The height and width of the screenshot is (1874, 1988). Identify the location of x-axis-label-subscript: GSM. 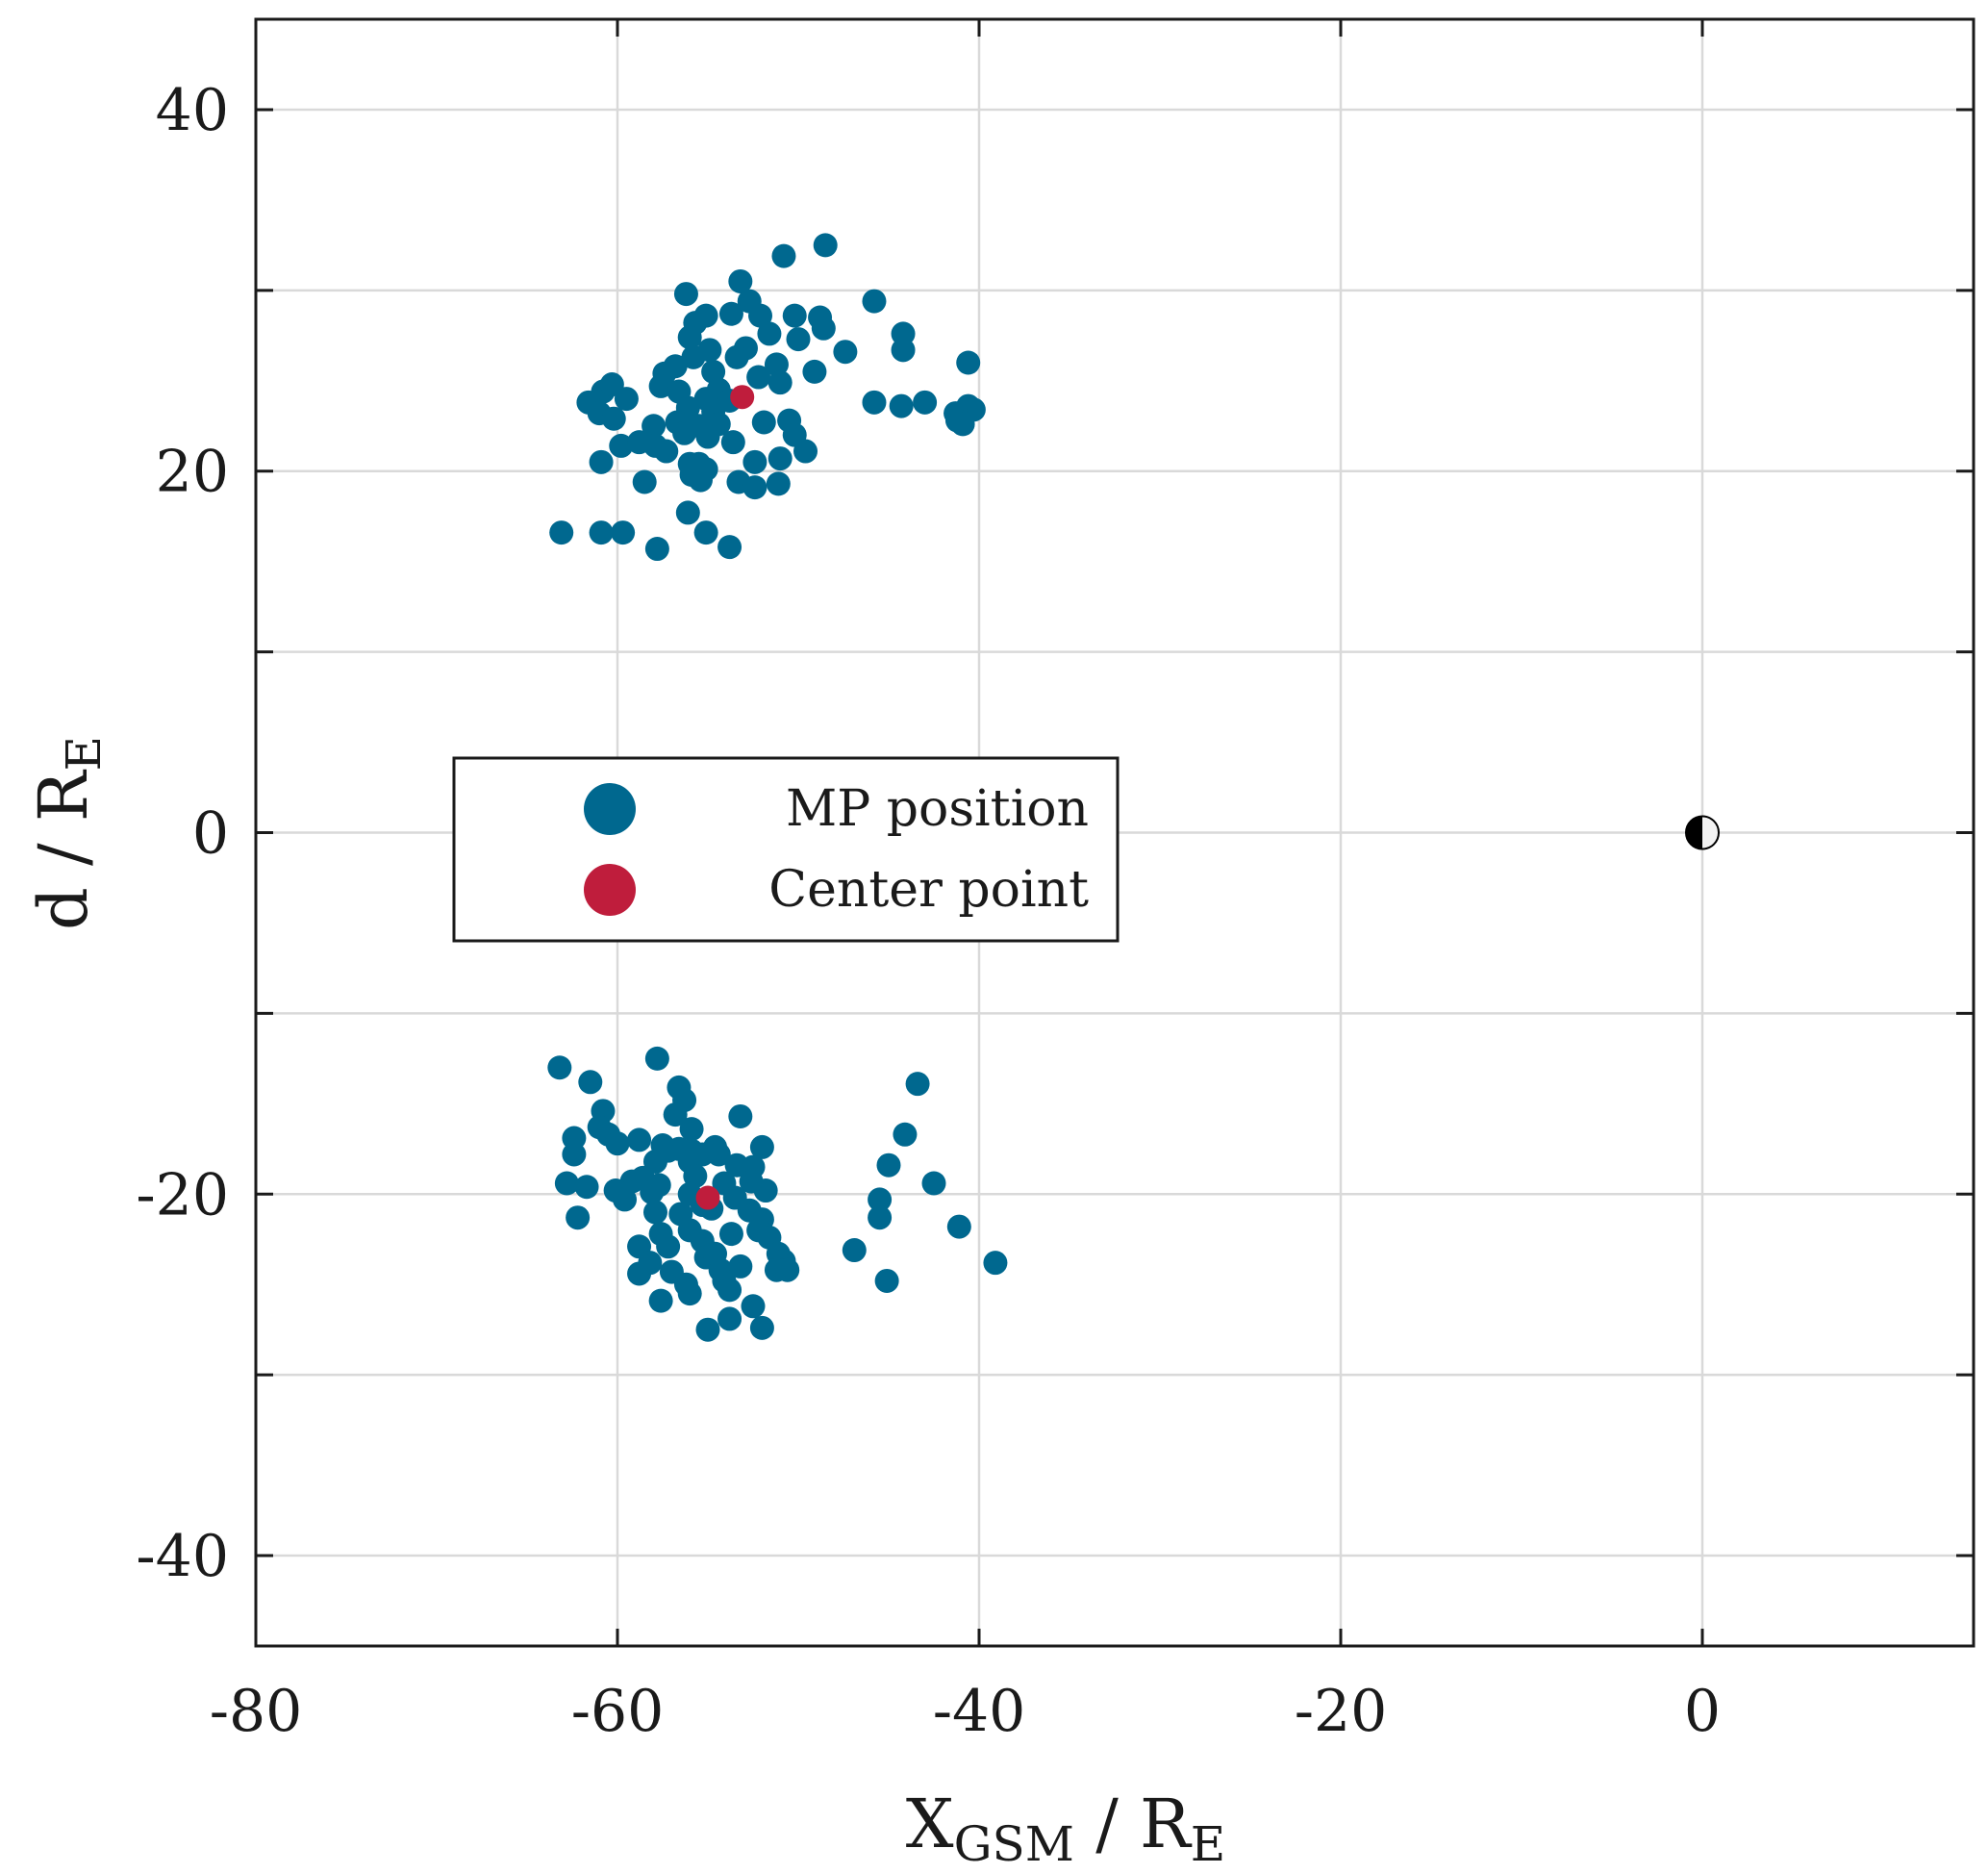
(1014, 1844).